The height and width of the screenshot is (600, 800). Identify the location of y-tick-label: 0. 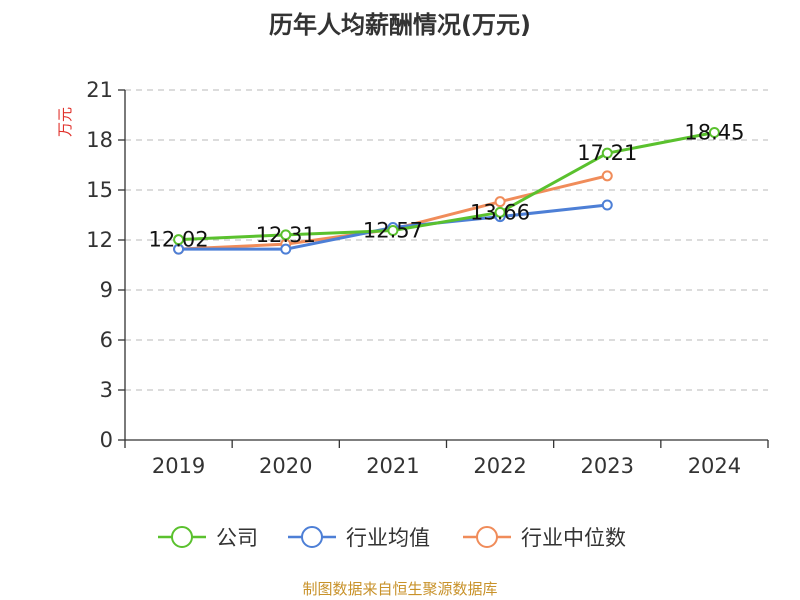
(106, 440).